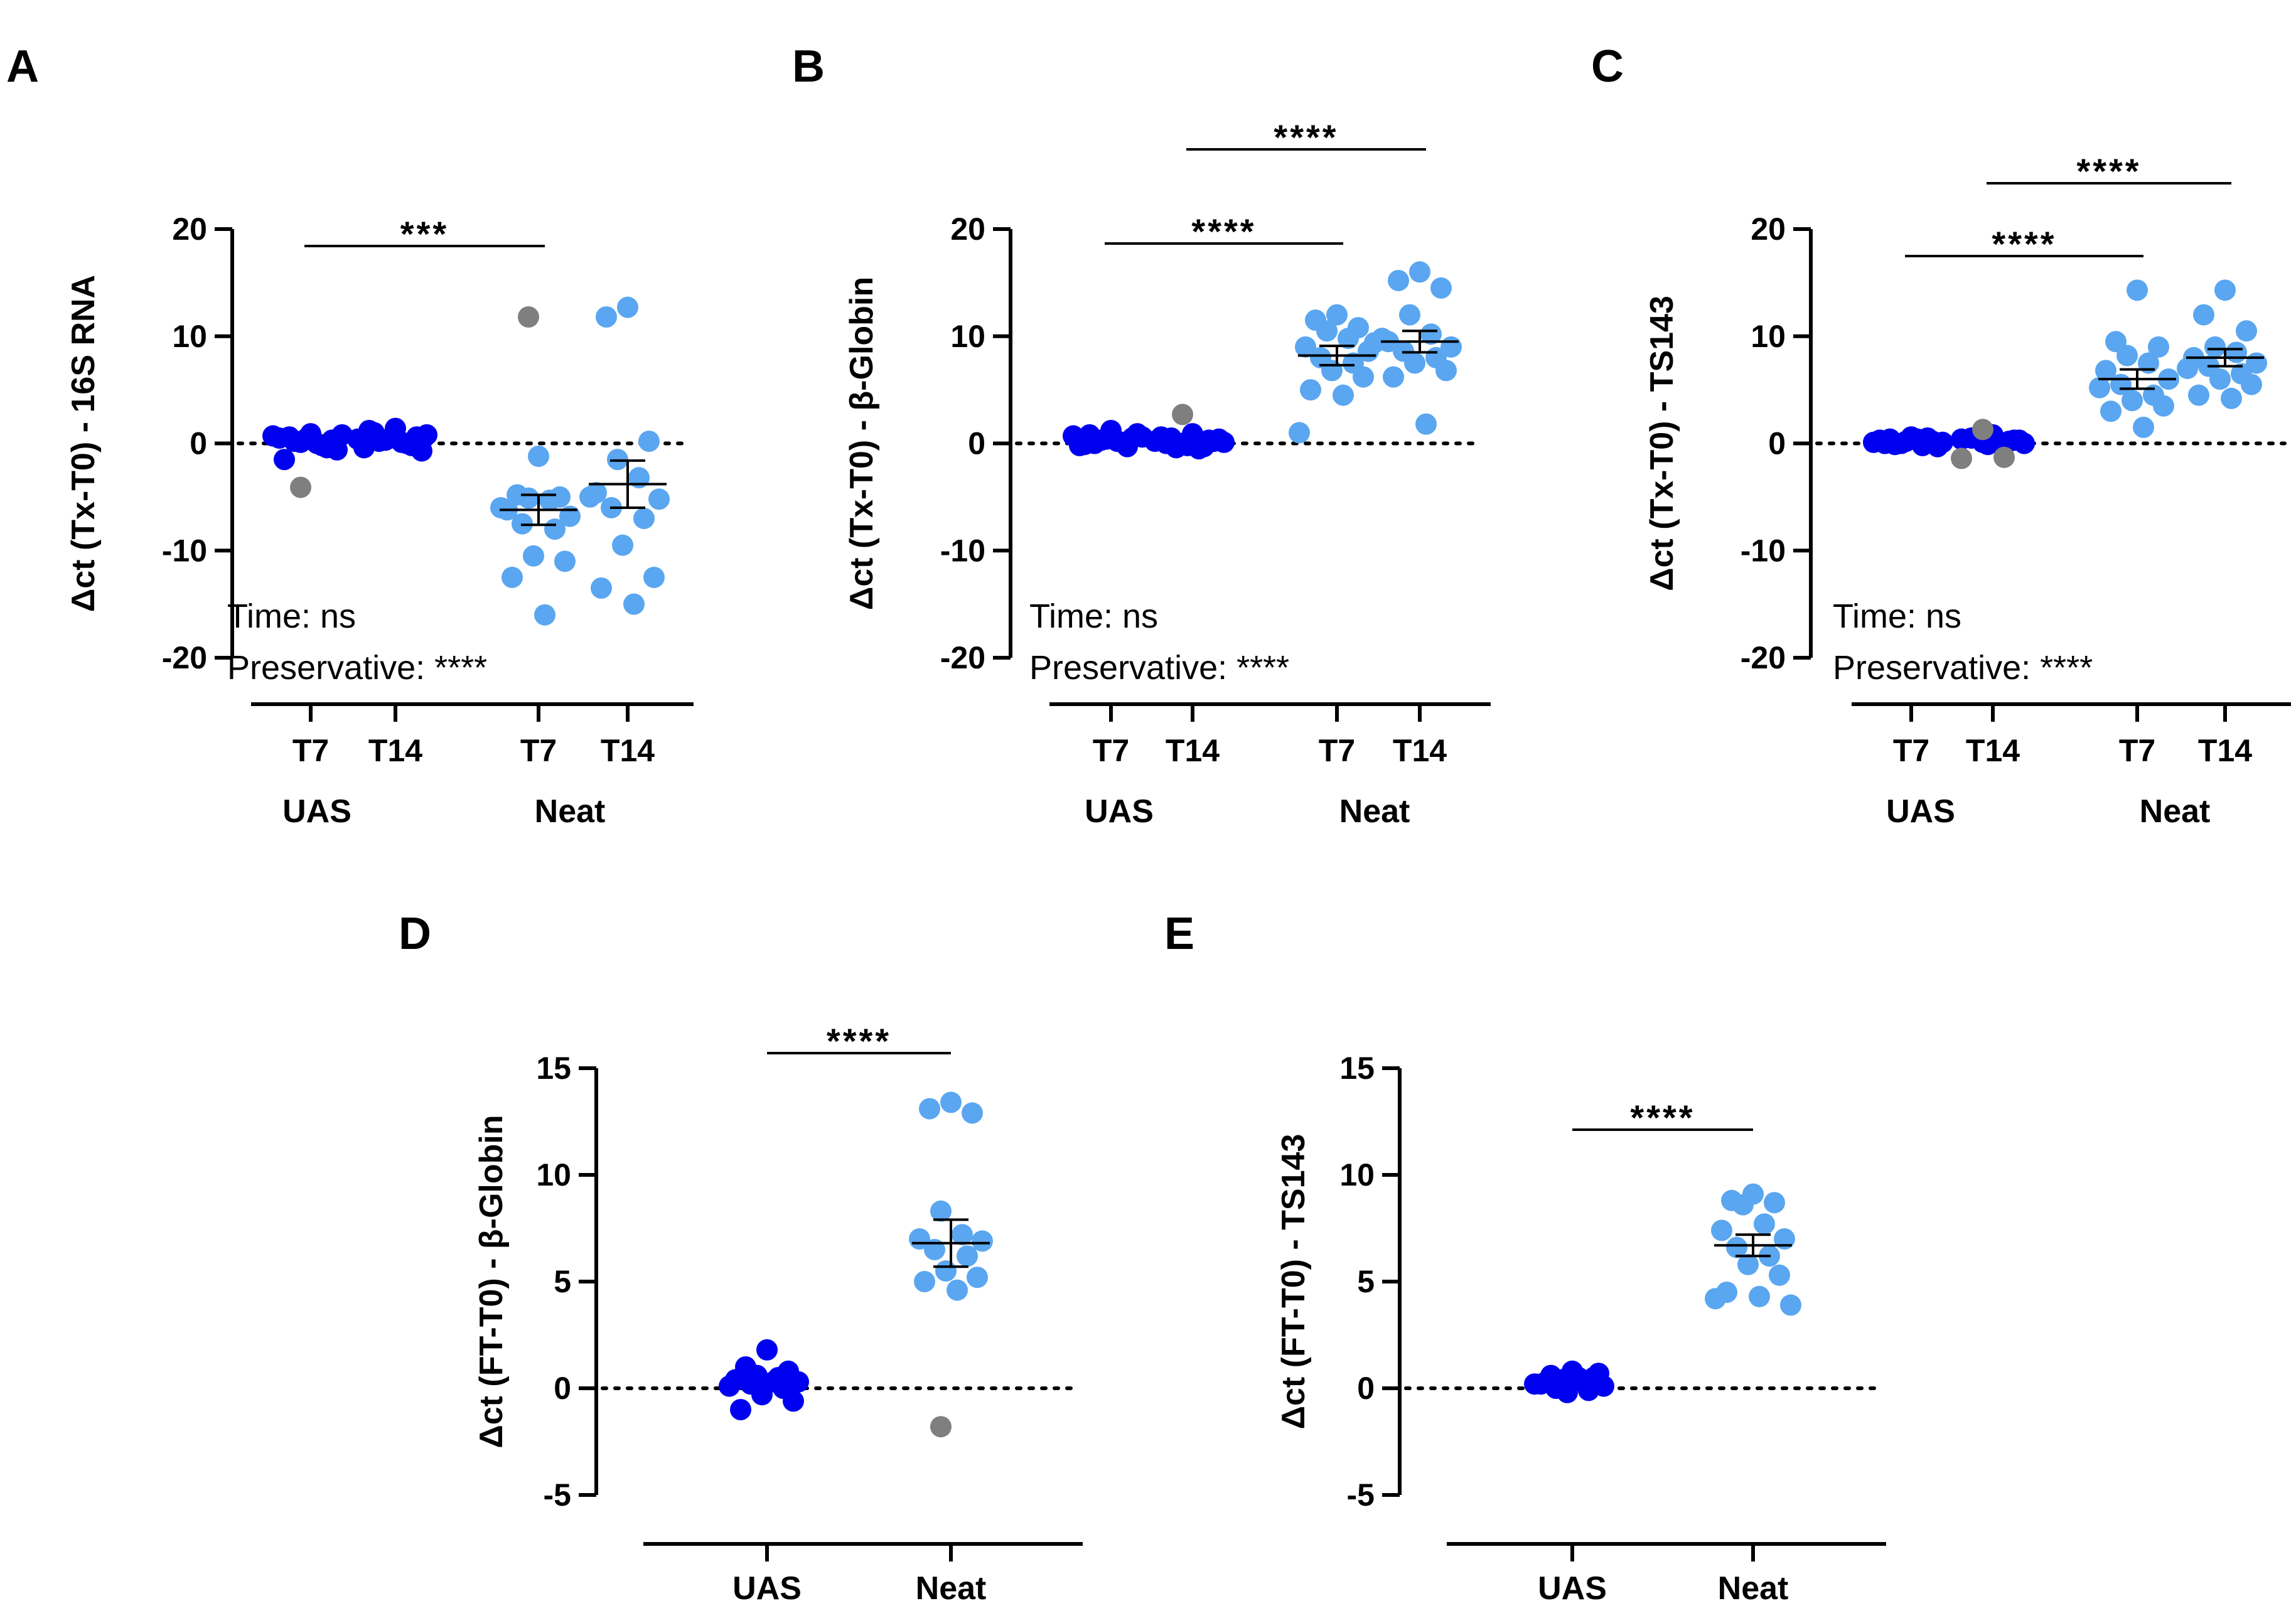  What do you see at coordinates (83, 443) in the screenshot?
I see `y-axis-title: Δct (Tx-T0) - 16S RNA` at bounding box center [83, 443].